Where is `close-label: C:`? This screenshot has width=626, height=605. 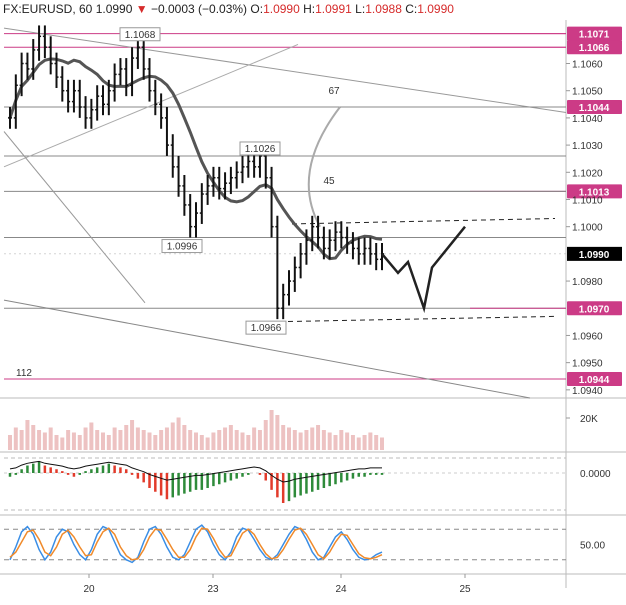
close-label: C: is located at coordinates (411, 9).